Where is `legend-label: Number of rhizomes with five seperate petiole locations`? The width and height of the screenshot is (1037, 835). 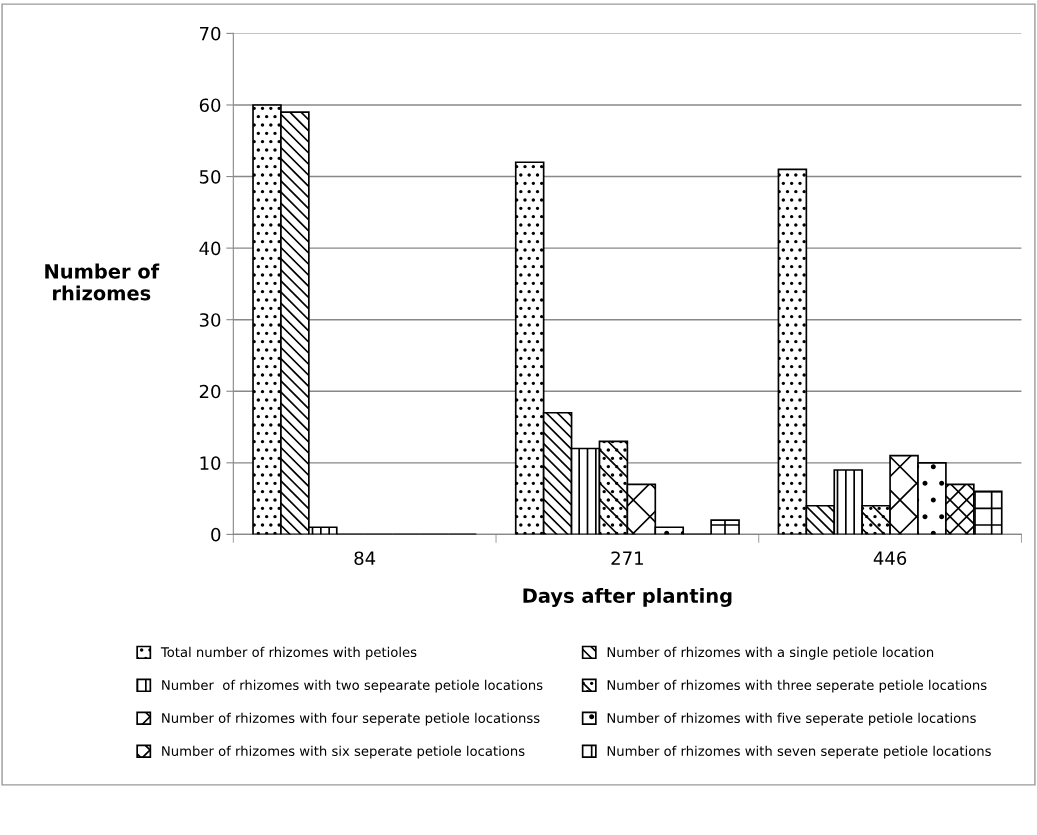
legend-label: Number of rhizomes with five seperate petiole locations is located at coordinates (791, 719).